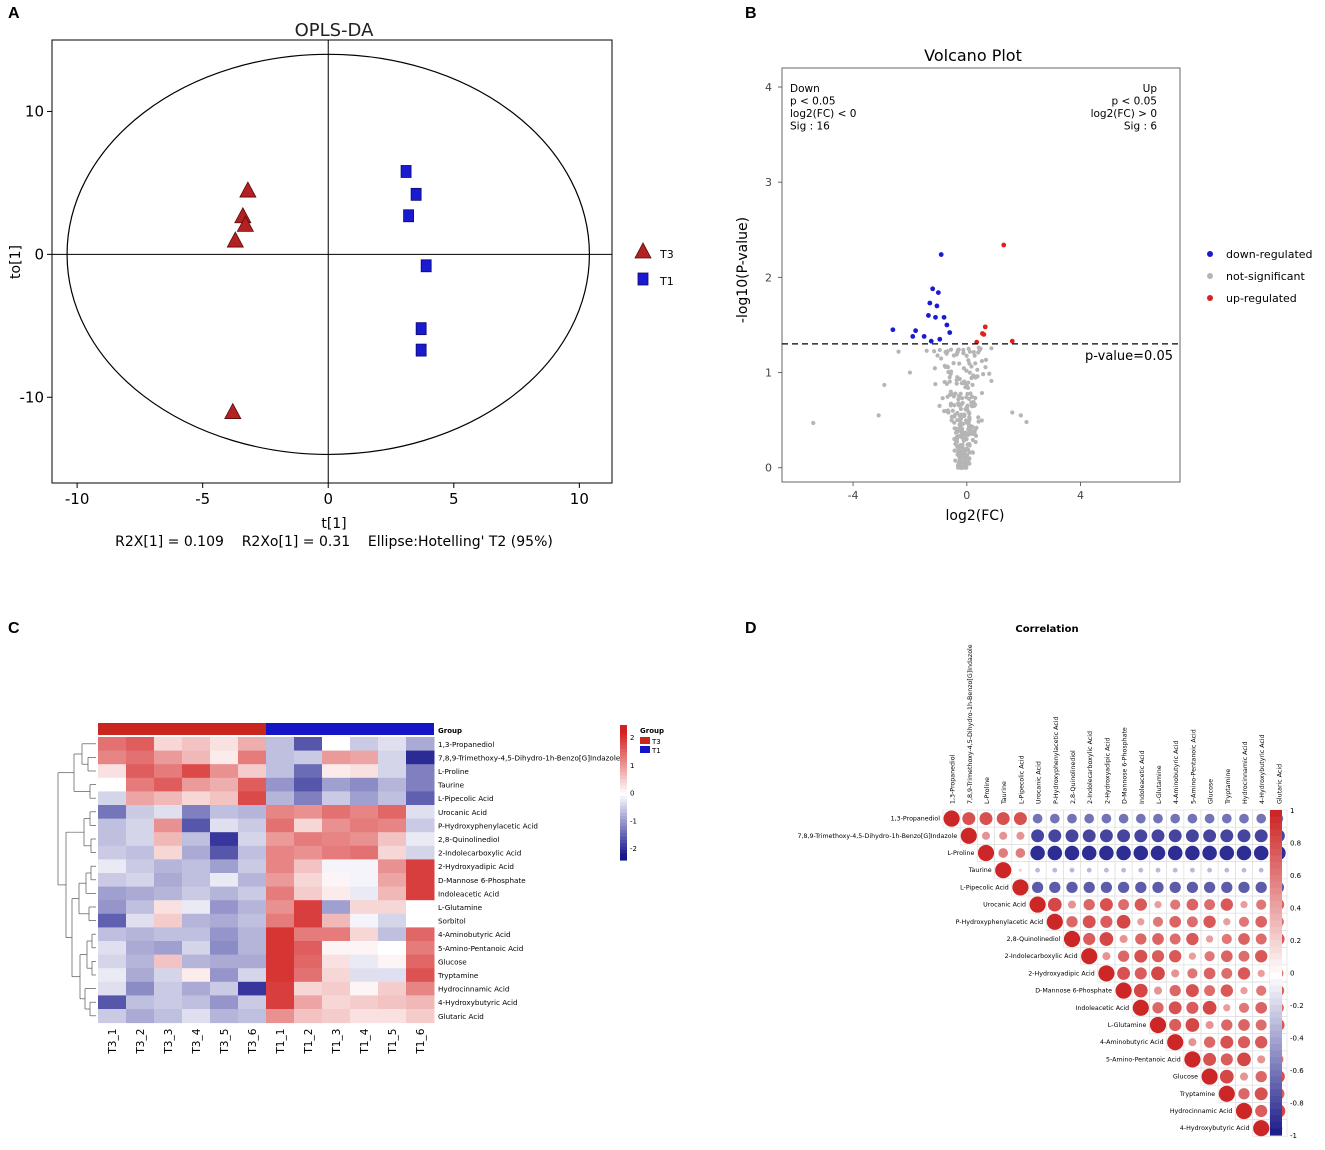 The width and height of the screenshot is (1325, 1150). I want to click on row-label: Hydrocinnamic Acid, so click(473, 989).